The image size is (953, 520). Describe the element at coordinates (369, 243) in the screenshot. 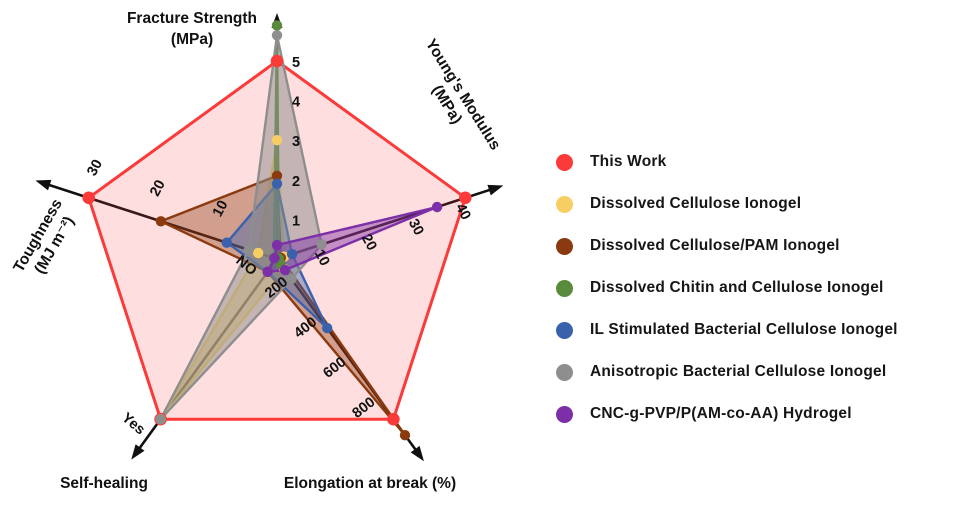

I see `tick-label-youngs-modulus: 20` at that location.